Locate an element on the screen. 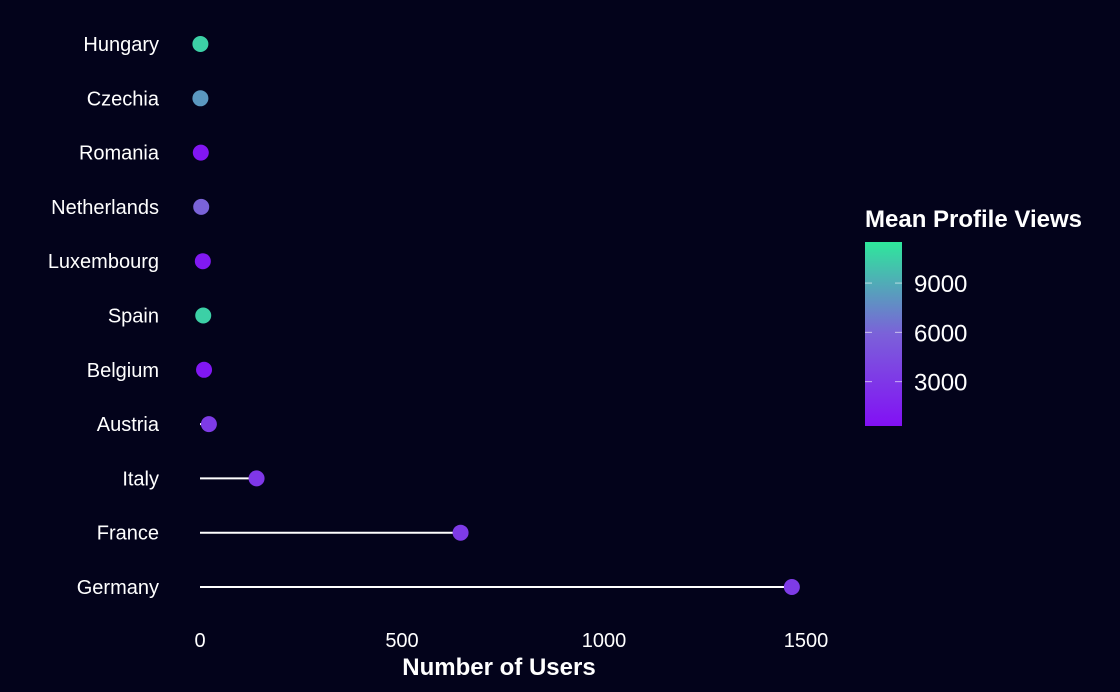 Image resolution: width=1120 pixels, height=692 pixels. point-netherlands is located at coordinates (201, 206).